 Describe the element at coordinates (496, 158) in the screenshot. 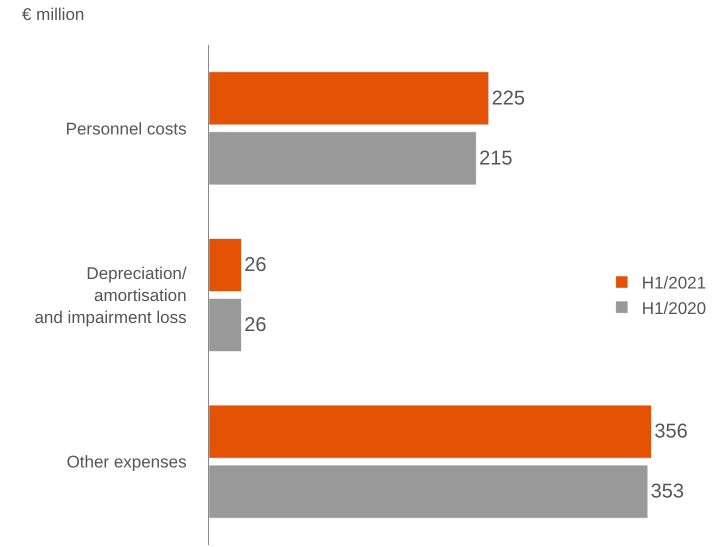

I see `data-label: 215` at that location.